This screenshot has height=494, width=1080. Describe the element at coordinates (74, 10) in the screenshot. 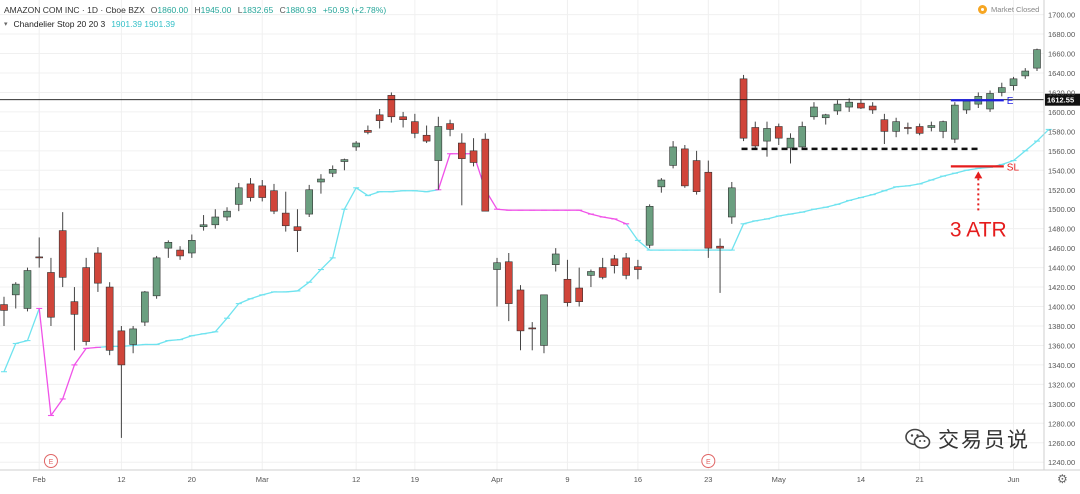

I see `symbol-label: AMAZON COM INC · 1D · Cboe BZX` at that location.